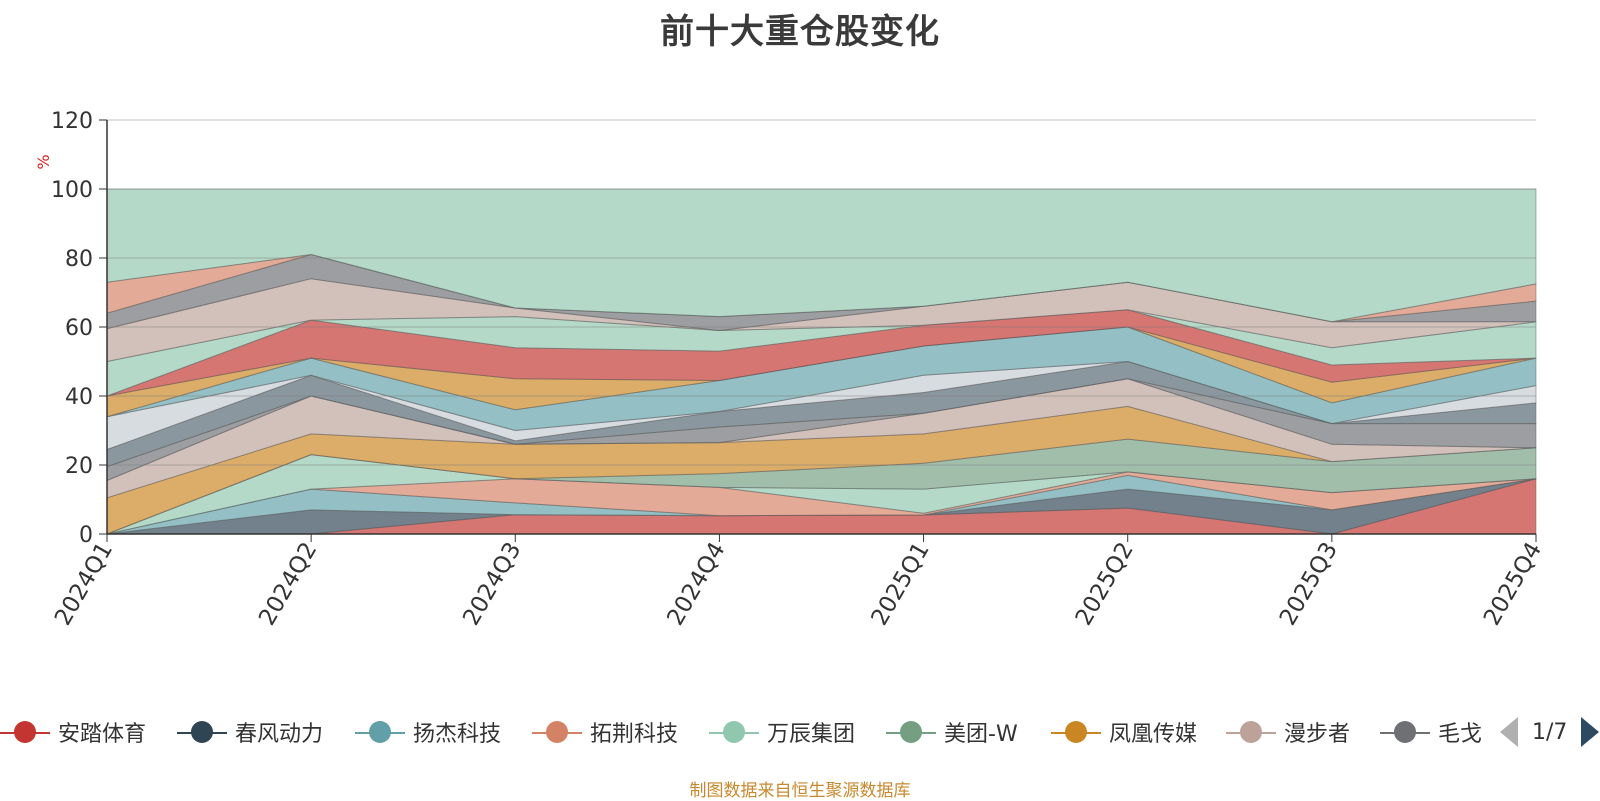 Image resolution: width=1600 pixels, height=801 pixels. I want to click on legend-label: 安踏体育, so click(102, 734).